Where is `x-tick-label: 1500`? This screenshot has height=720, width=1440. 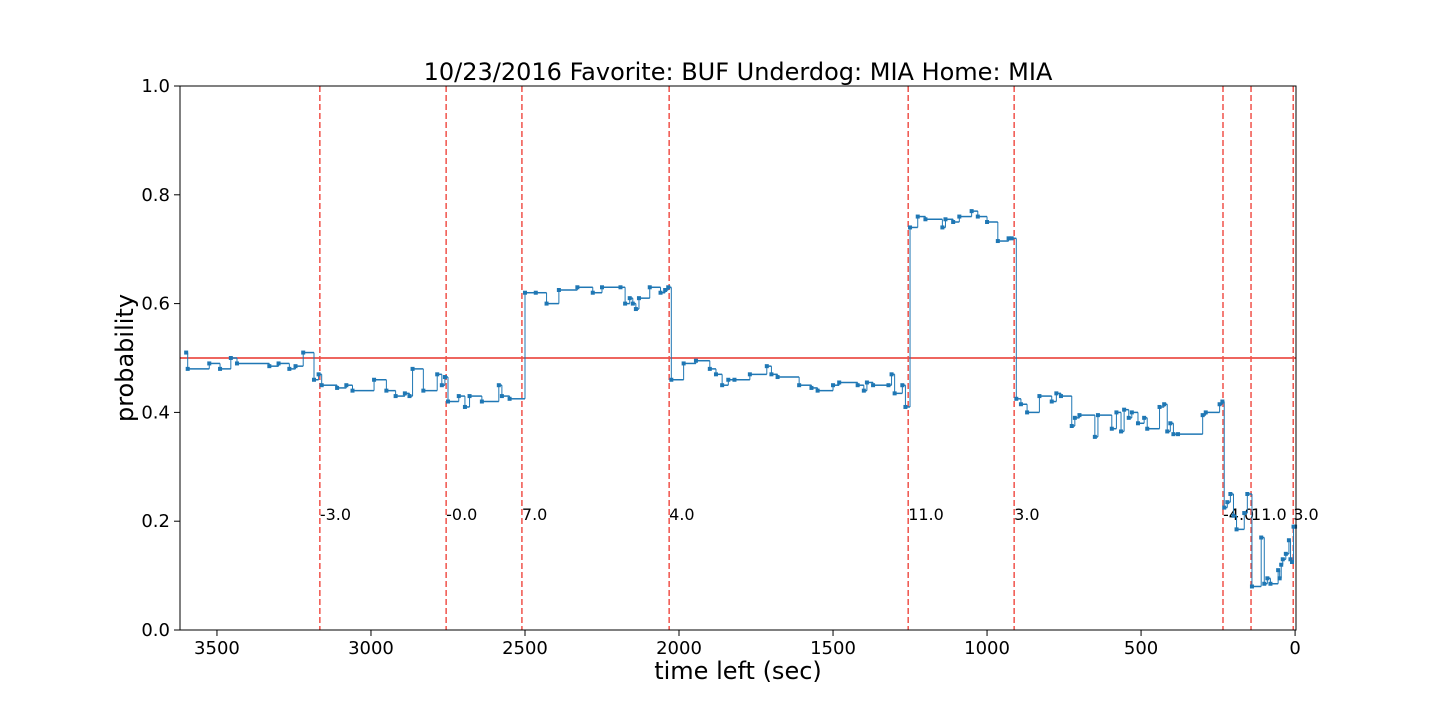
x-tick-label: 1500 is located at coordinates (833, 648).